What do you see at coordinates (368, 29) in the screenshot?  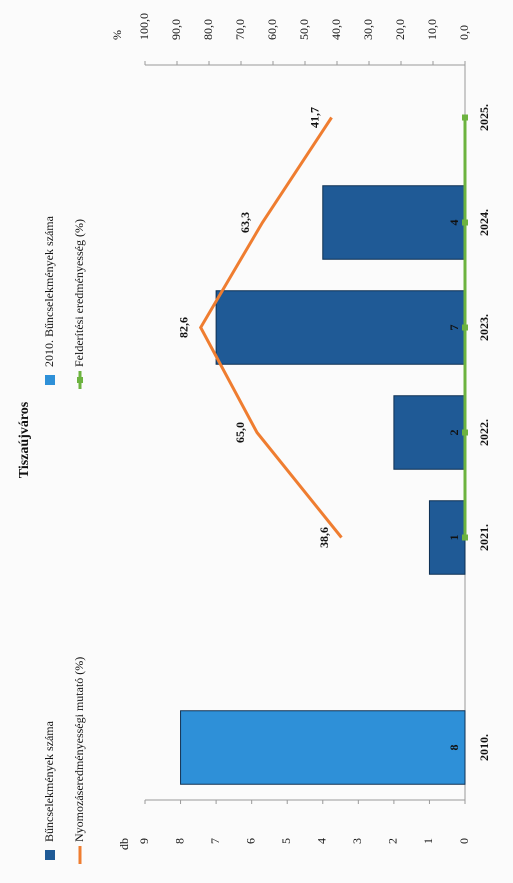 I see `y2-tick-label: 30,0` at bounding box center [368, 29].